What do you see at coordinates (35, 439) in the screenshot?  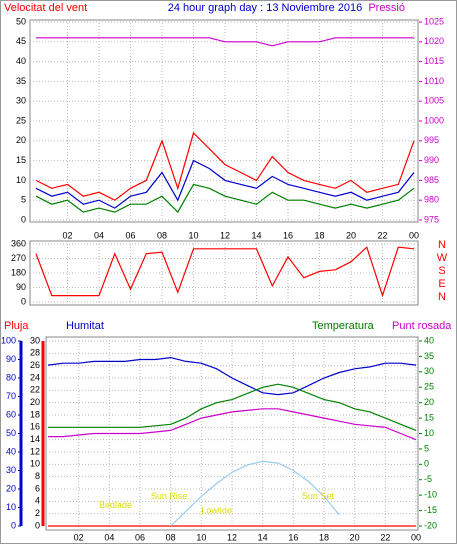 I see `y-tick-label: 14` at bounding box center [35, 439].